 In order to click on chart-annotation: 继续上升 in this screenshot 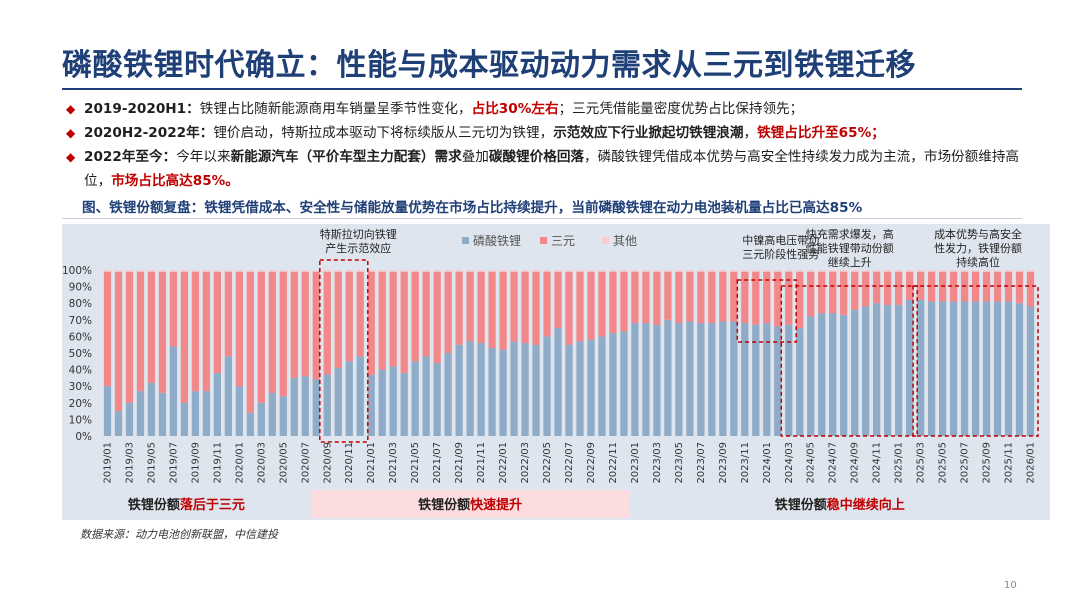, I will do `click(850, 262)`.